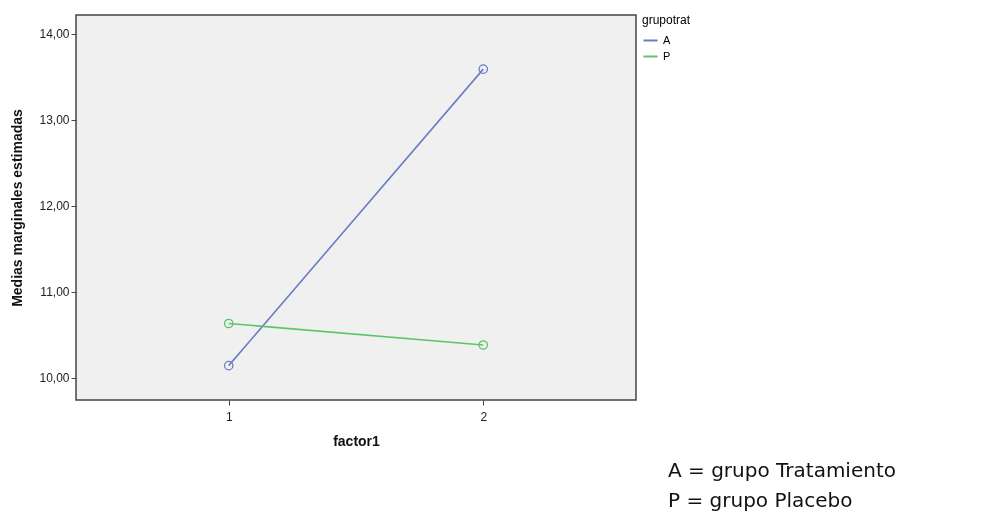  What do you see at coordinates (484, 416) in the screenshot?
I see `x-tick-label: 2` at bounding box center [484, 416].